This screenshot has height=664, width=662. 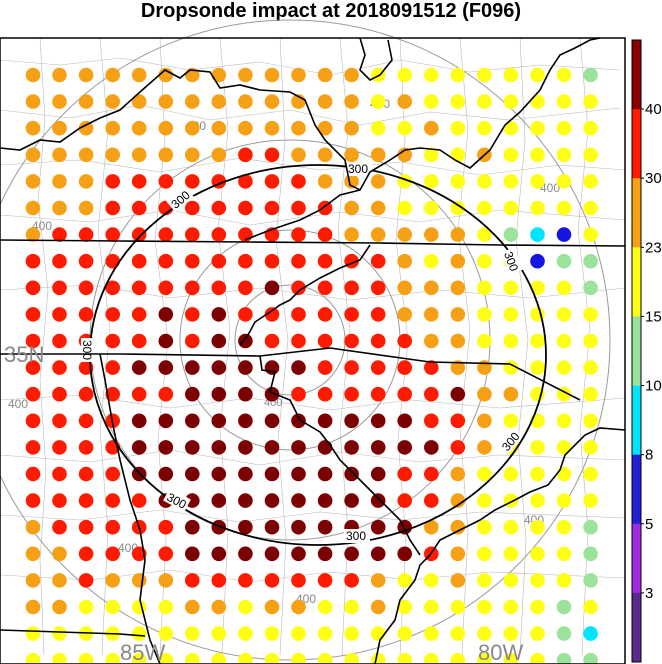 I want to click on lat-label-35n: 35N, so click(x=24, y=354).